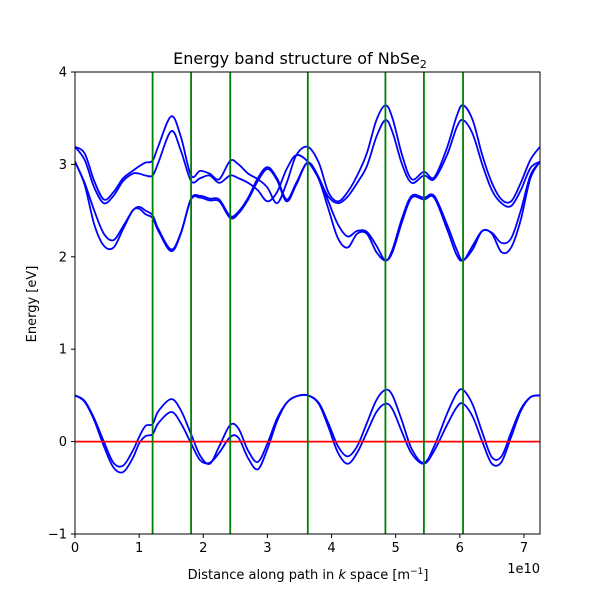  I want to click on y-tick-label: 2, so click(63, 257).